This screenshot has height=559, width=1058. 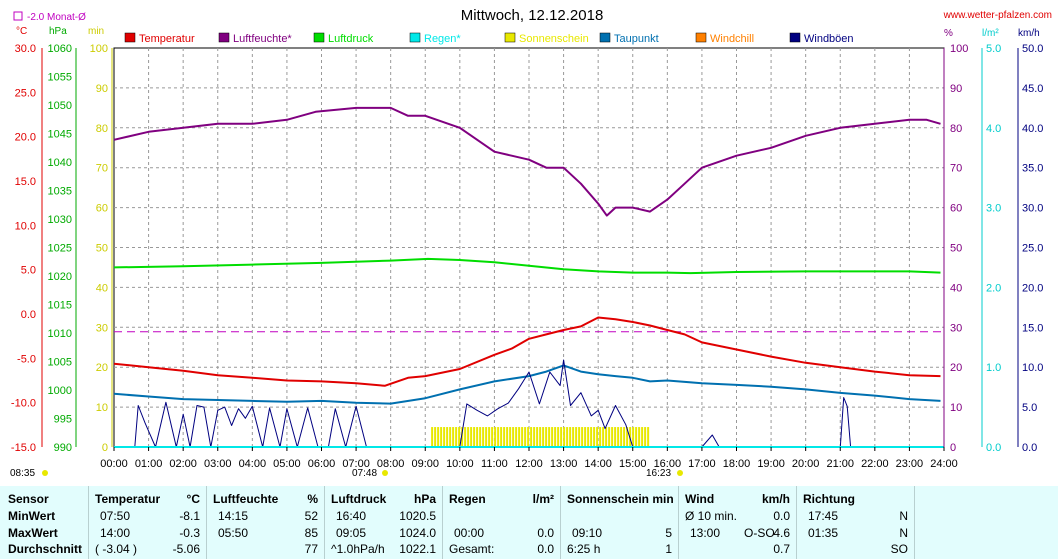 I want to click on humid-axis-tick: 90, so click(x=956, y=89).